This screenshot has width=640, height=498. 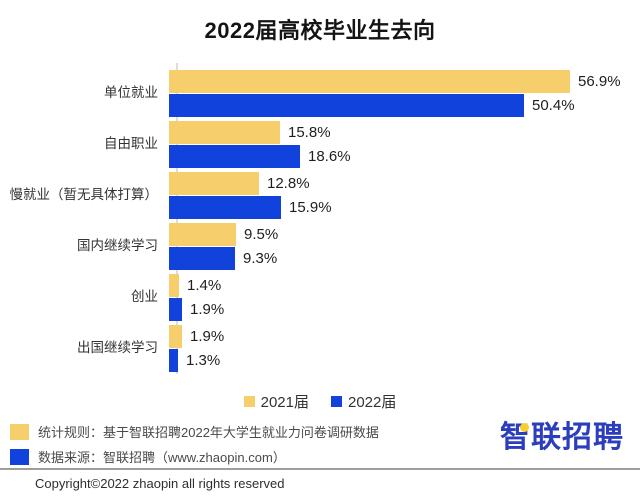 What do you see at coordinates (203, 360) in the screenshot?
I see `value-label: 1.3%` at bounding box center [203, 360].